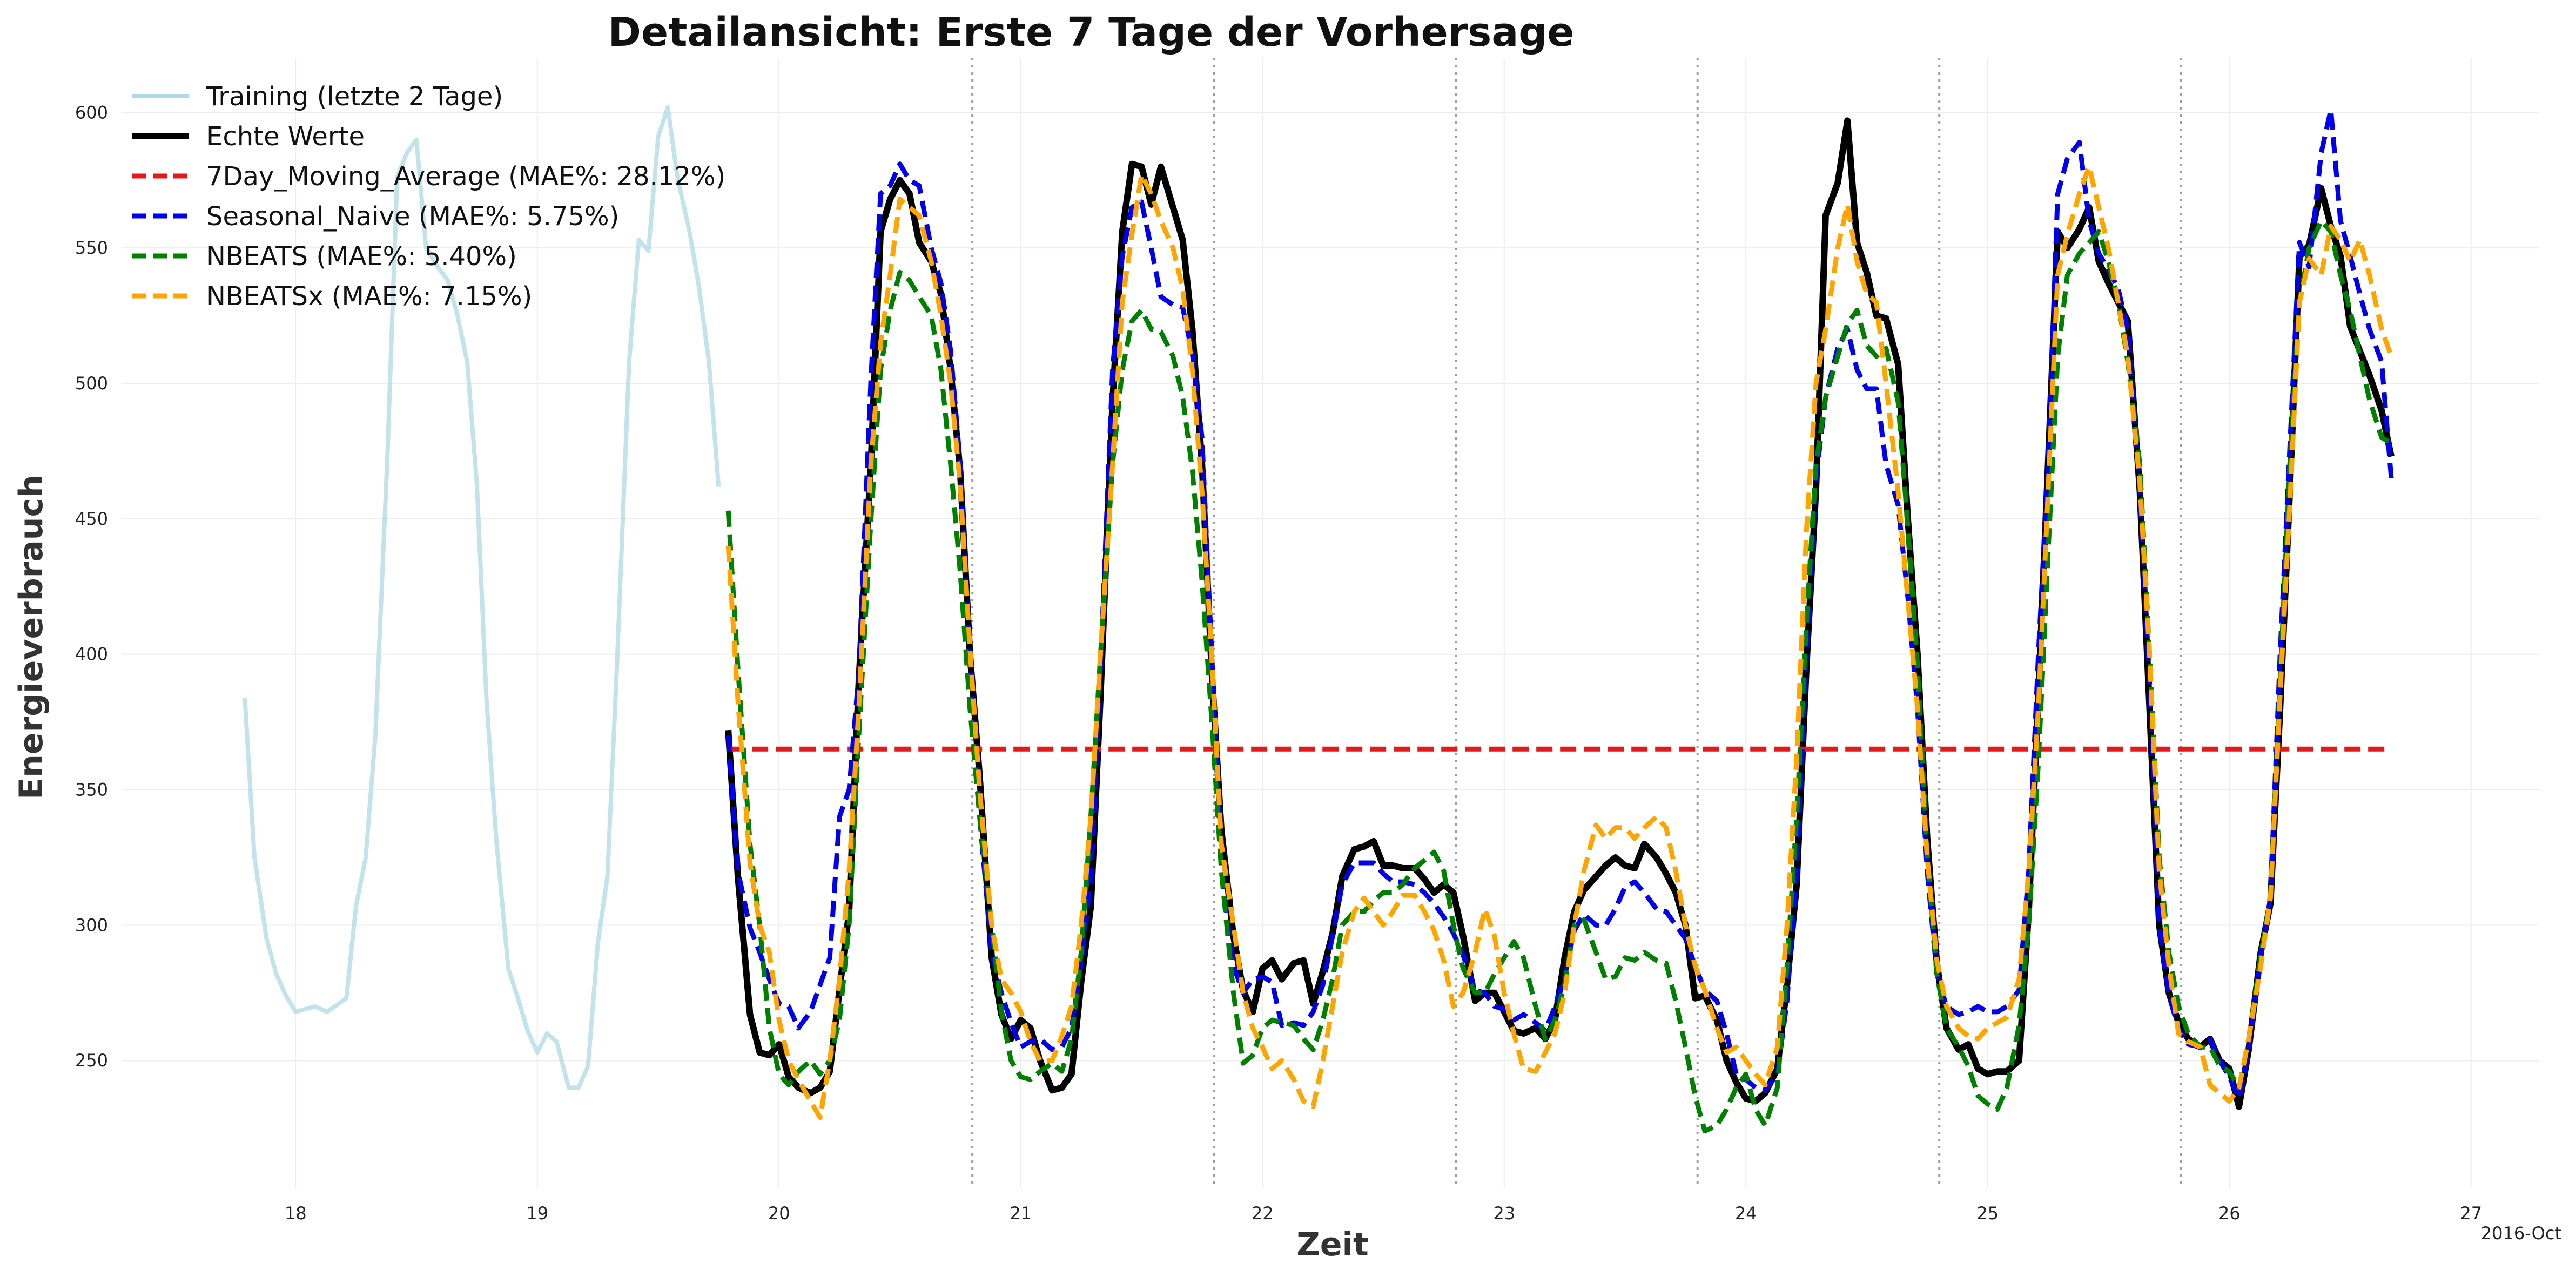 Image resolution: width=2576 pixels, height=1277 pixels. Describe the element at coordinates (2471, 1213) in the screenshot. I see `x-tick-label: 27` at that location.